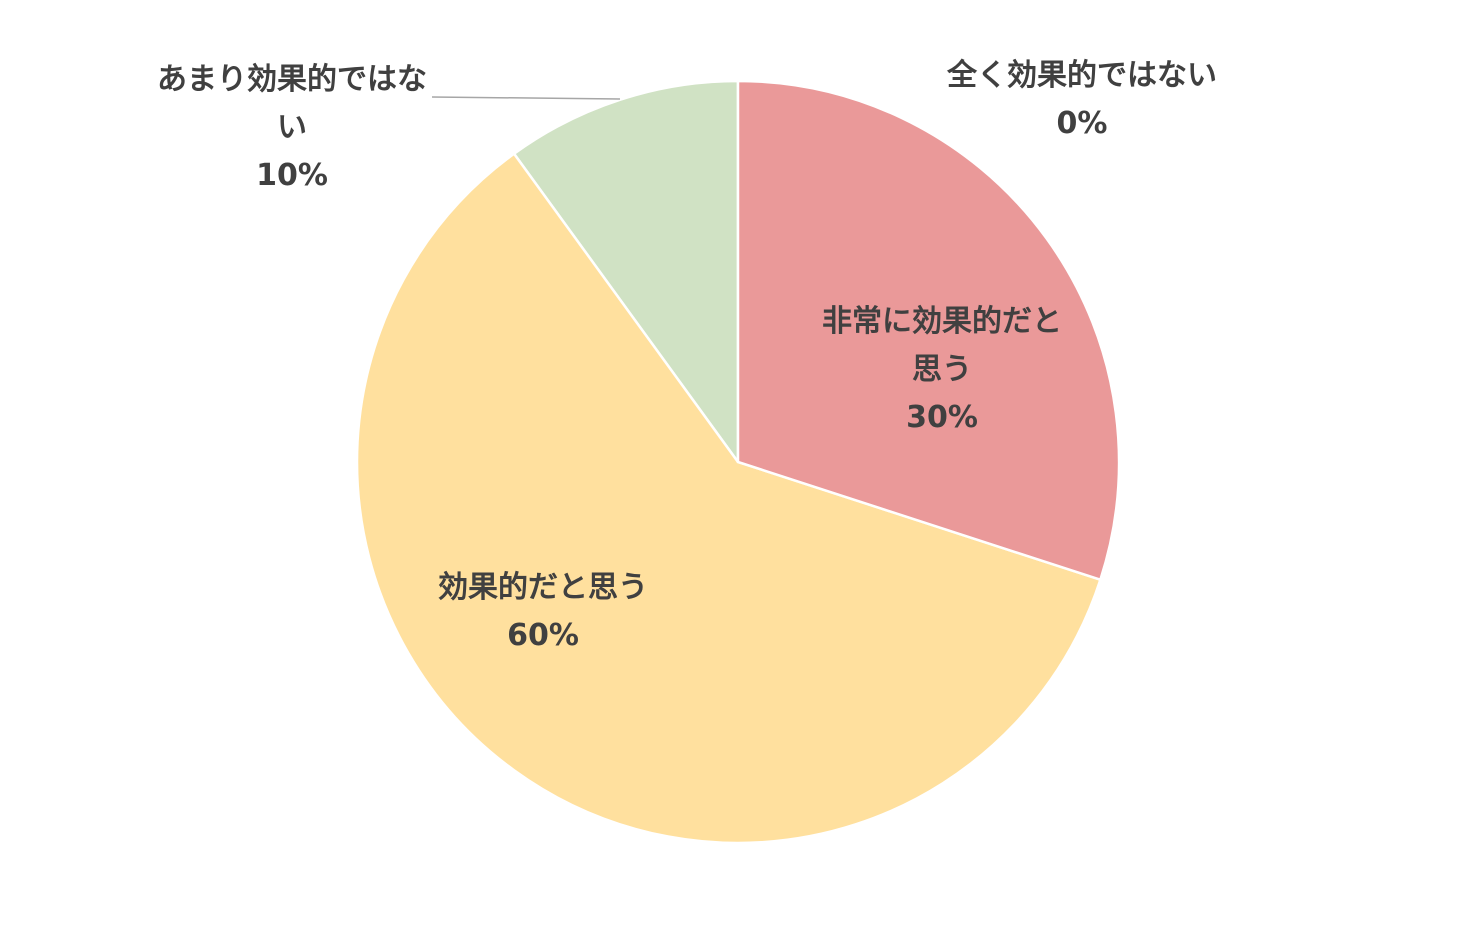  What do you see at coordinates (1082, 100) in the screenshot?
I see `data-label: 全く効果的ではない 0%` at bounding box center [1082, 100].